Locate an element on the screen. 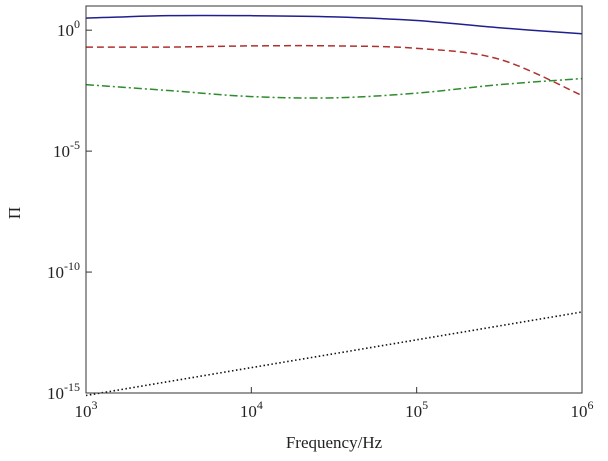 The image size is (608, 461). x-tick-label: 10⁴ is located at coordinates (251, 409).